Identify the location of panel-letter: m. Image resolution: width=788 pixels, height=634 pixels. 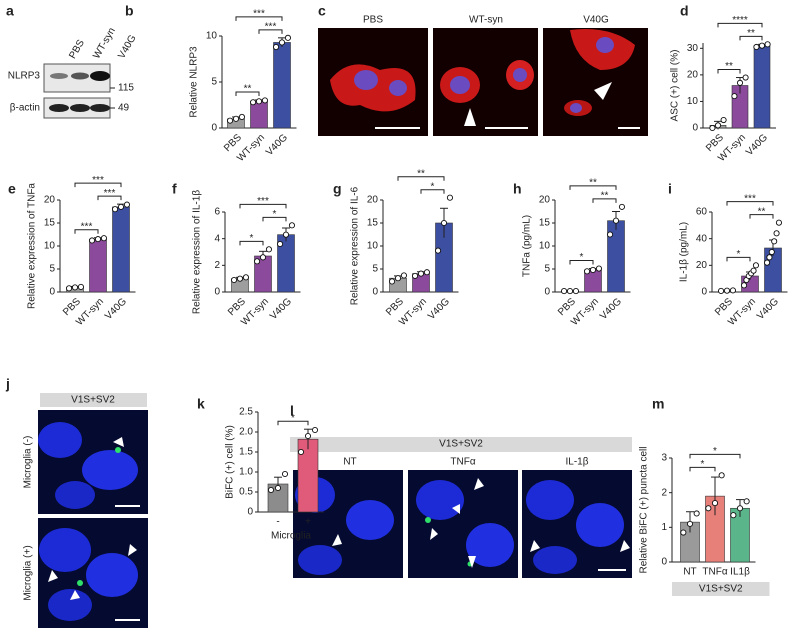
(658, 404).